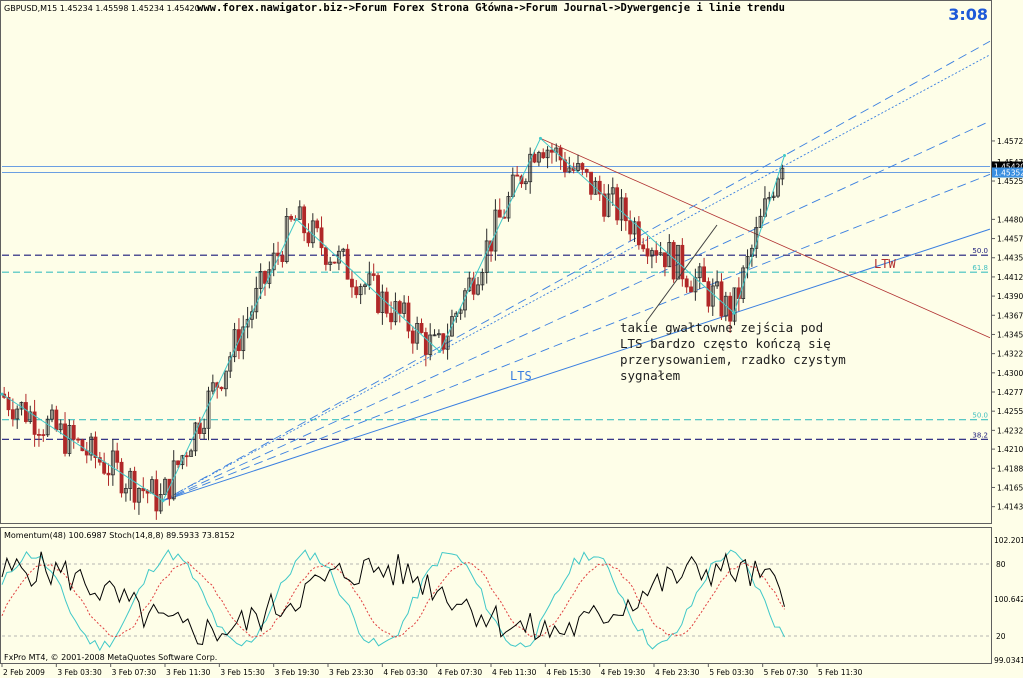 The image size is (1023, 678). What do you see at coordinates (765, 238) in the screenshot?
I see `ltw-trendline` at bounding box center [765, 238].